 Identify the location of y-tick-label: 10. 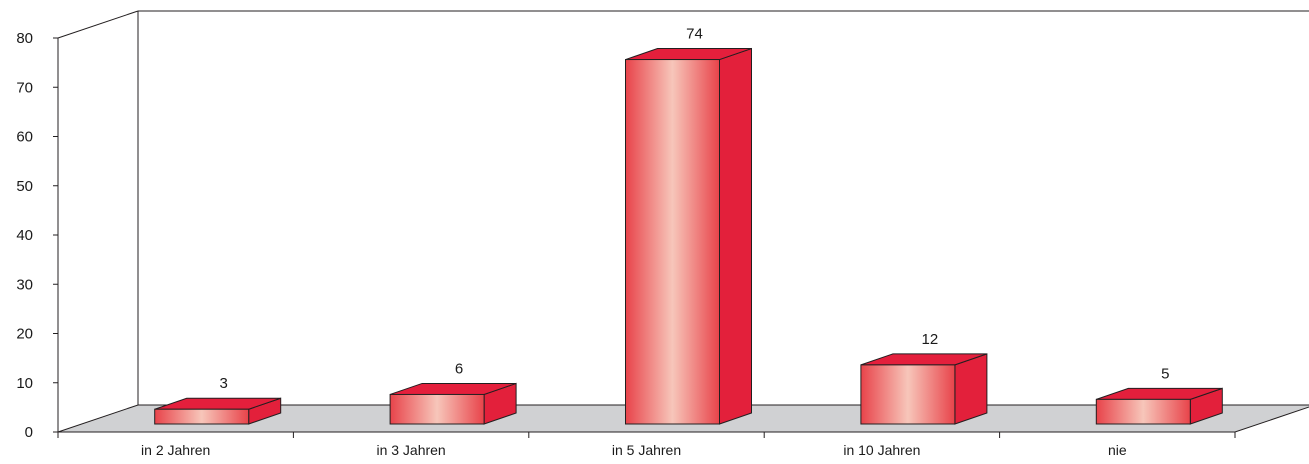
(24, 383).